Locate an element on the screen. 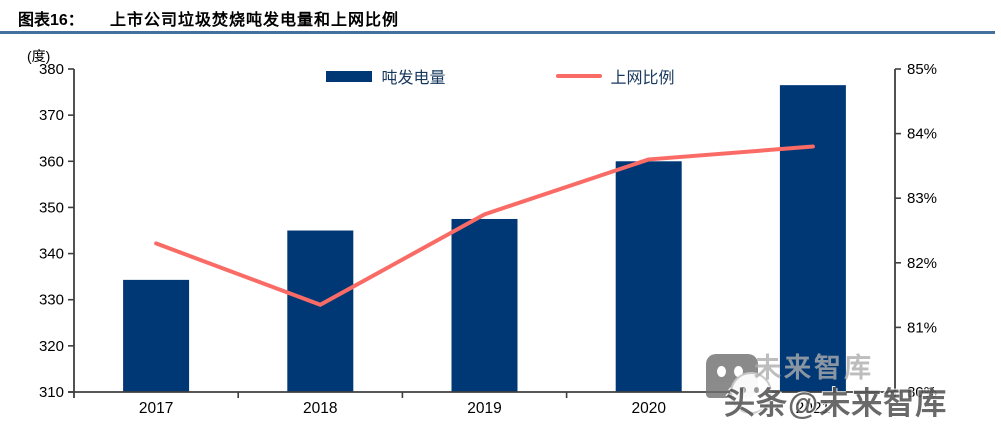 This screenshot has width=1001, height=432. bar-swatch-icon is located at coordinates (349, 76).